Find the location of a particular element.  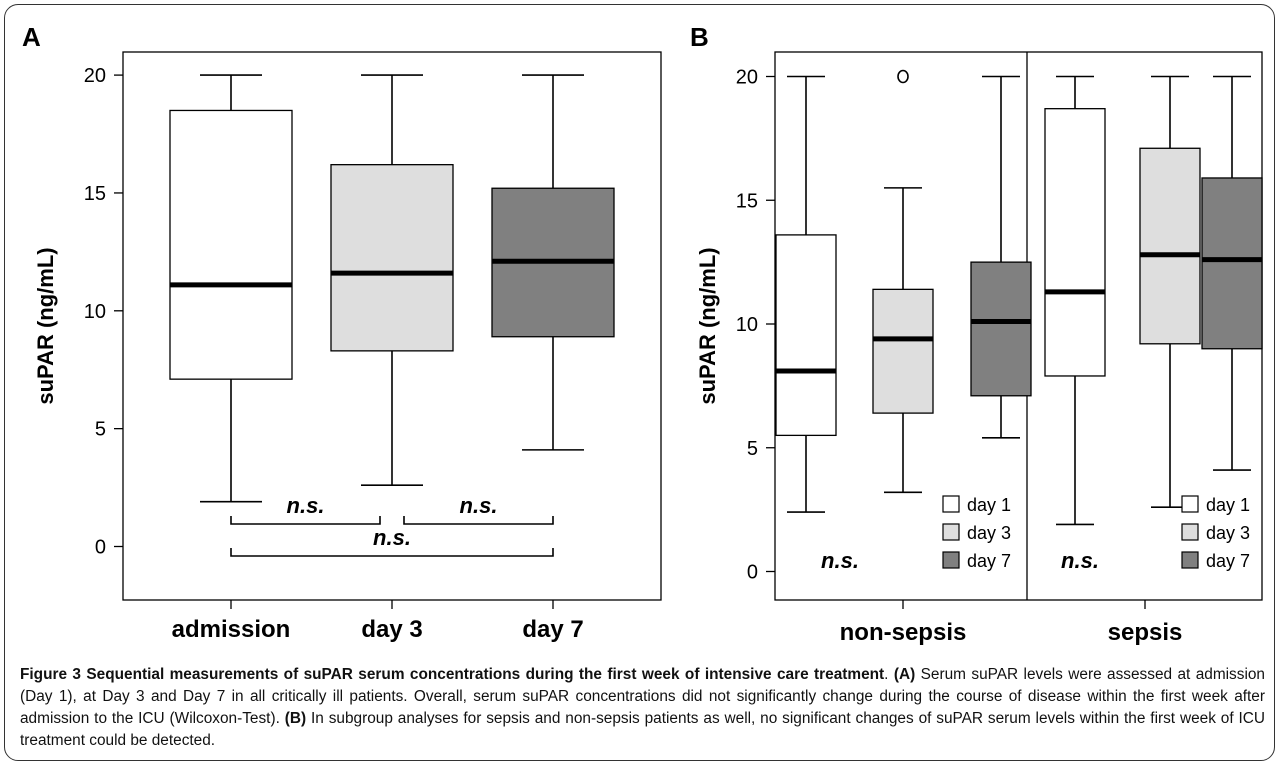

panel-a-box-0-box is located at coordinates (231, 244).